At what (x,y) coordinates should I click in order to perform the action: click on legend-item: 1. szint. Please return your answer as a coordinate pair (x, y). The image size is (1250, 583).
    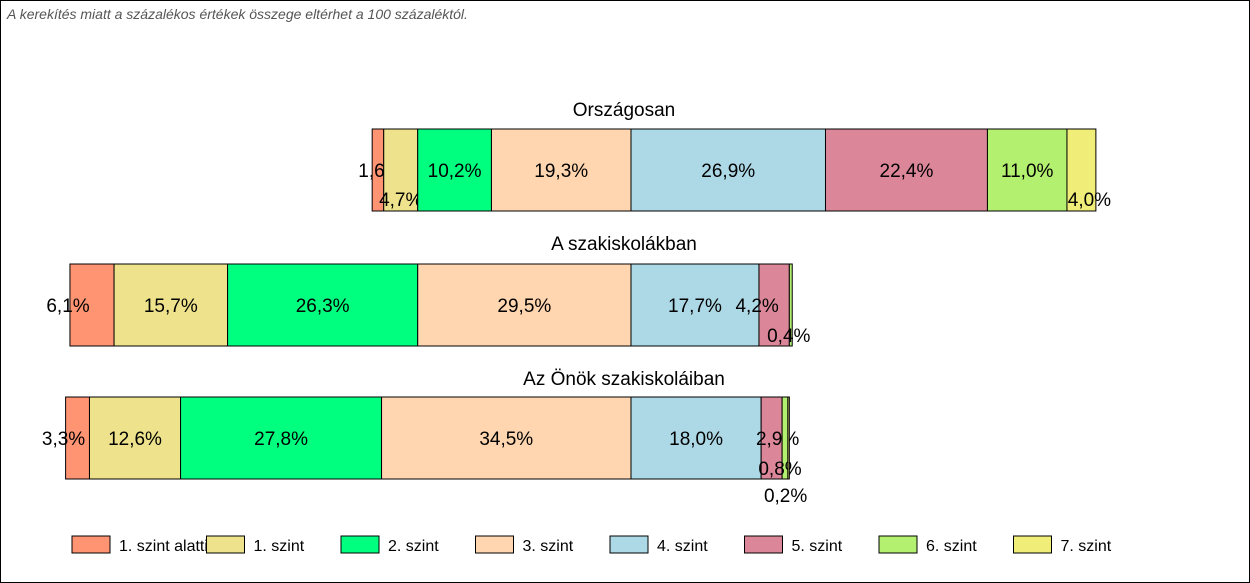
    Looking at the image, I should click on (255, 545).